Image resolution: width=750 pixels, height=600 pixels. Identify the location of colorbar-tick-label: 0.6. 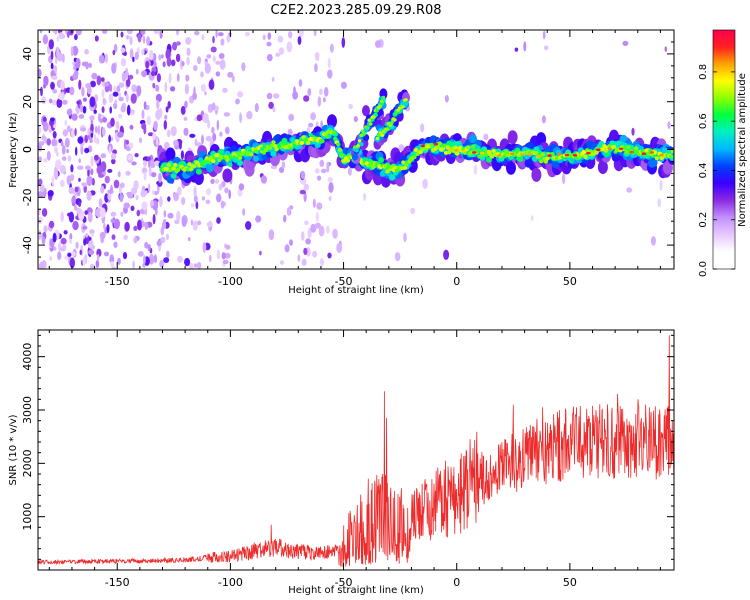
(703, 121).